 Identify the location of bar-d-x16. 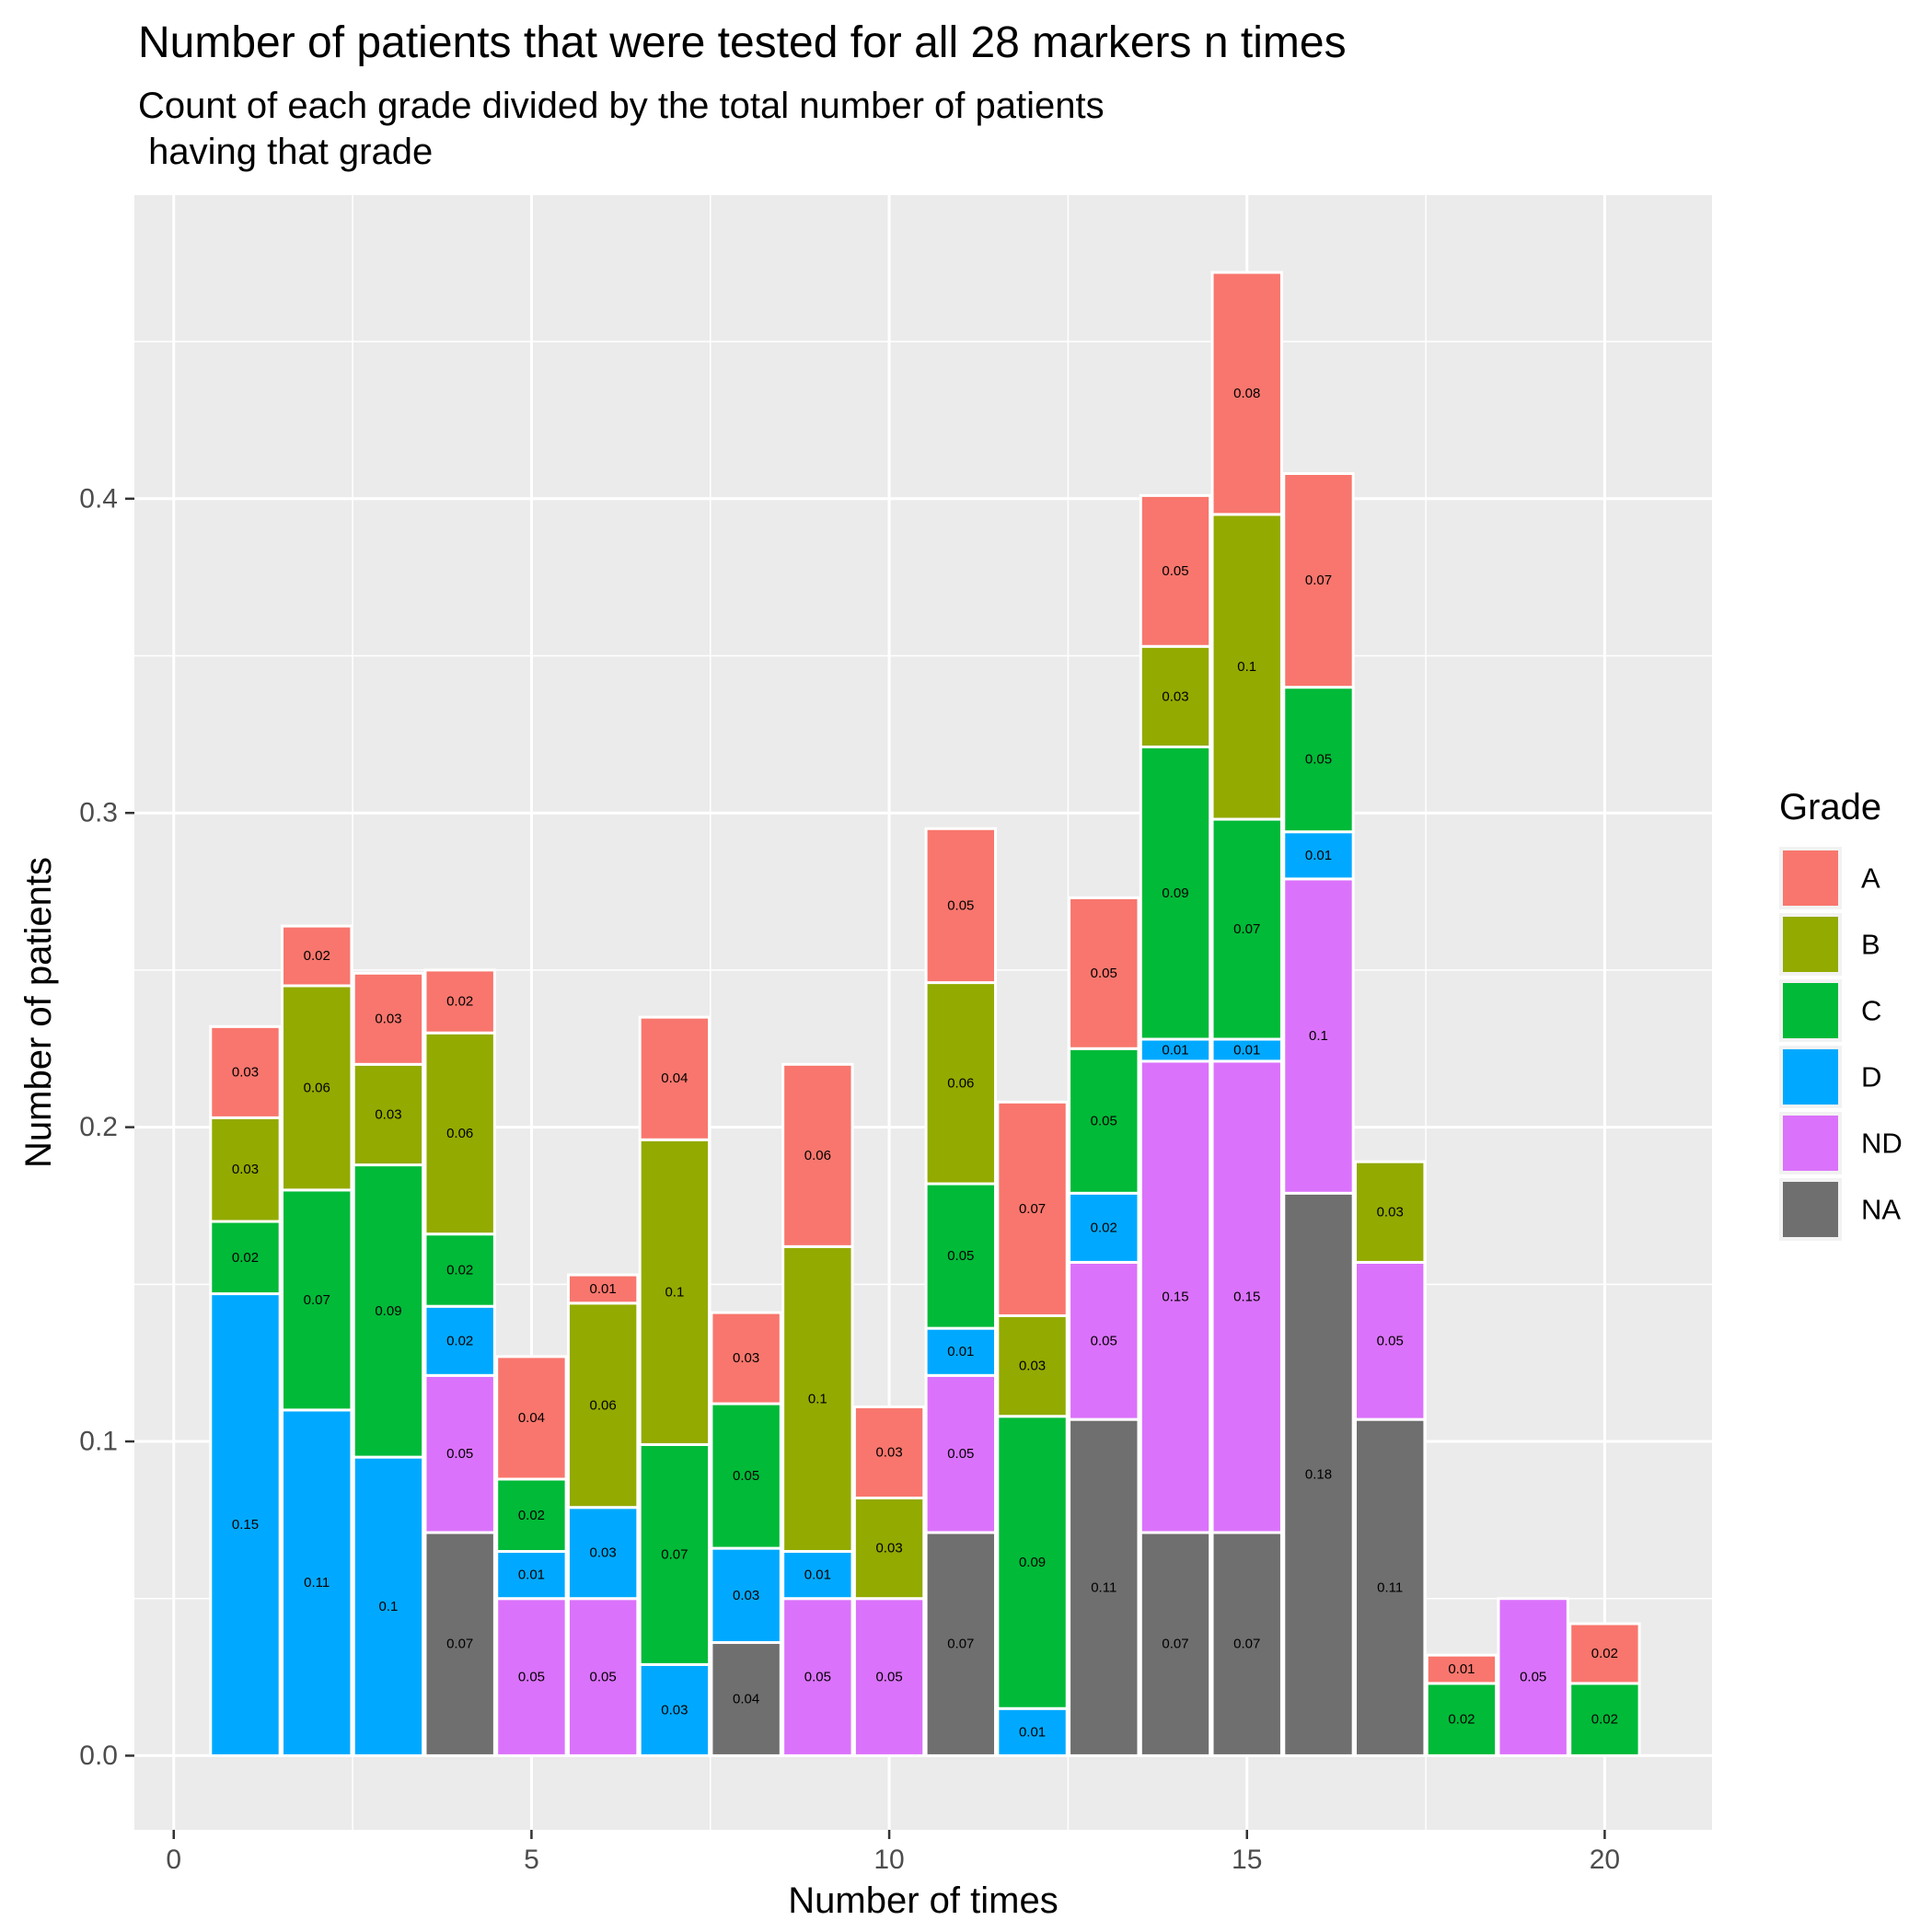
(1319, 856).